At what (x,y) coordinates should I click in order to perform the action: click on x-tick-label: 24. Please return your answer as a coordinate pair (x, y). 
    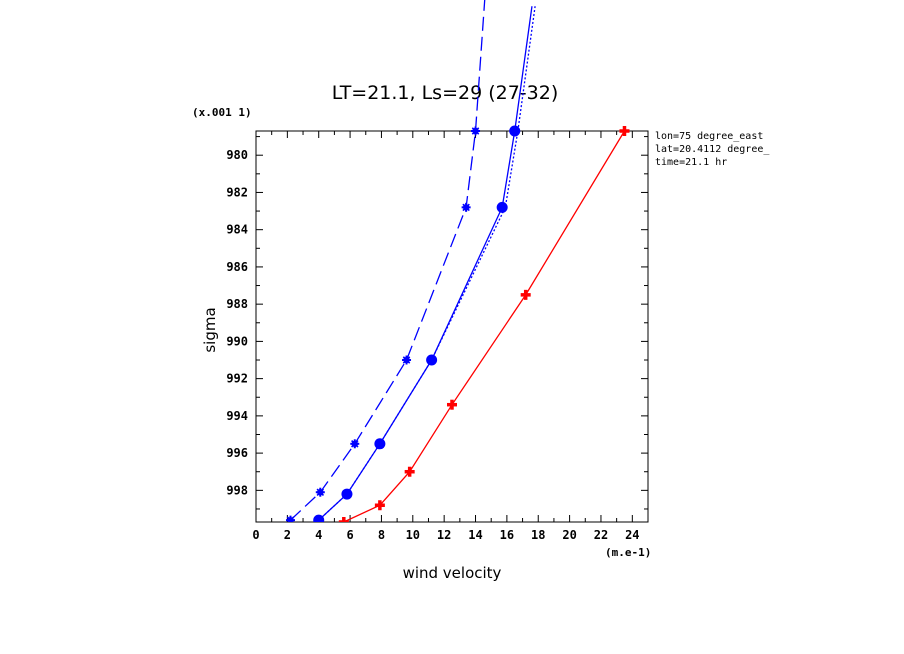
    Looking at the image, I should click on (632, 535).